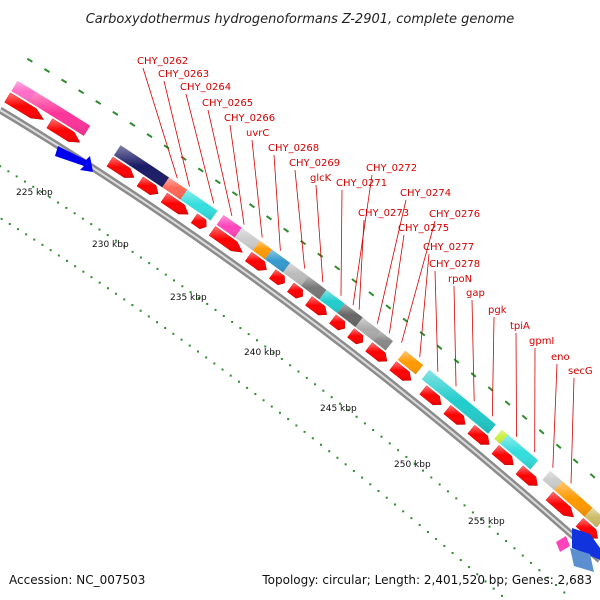 The height and width of the screenshot is (600, 600). I want to click on gene-label: CHY_0266, so click(249, 118).